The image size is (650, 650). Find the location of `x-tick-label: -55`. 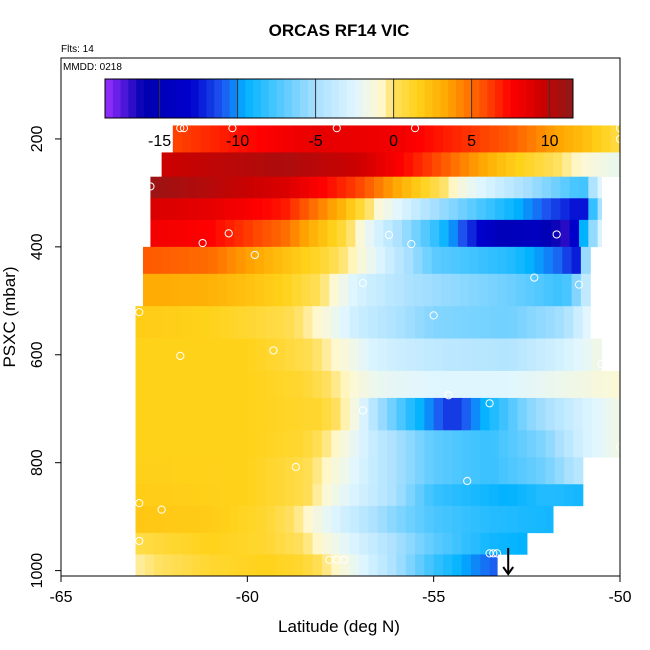

x-tick-label: -55 is located at coordinates (433, 597).